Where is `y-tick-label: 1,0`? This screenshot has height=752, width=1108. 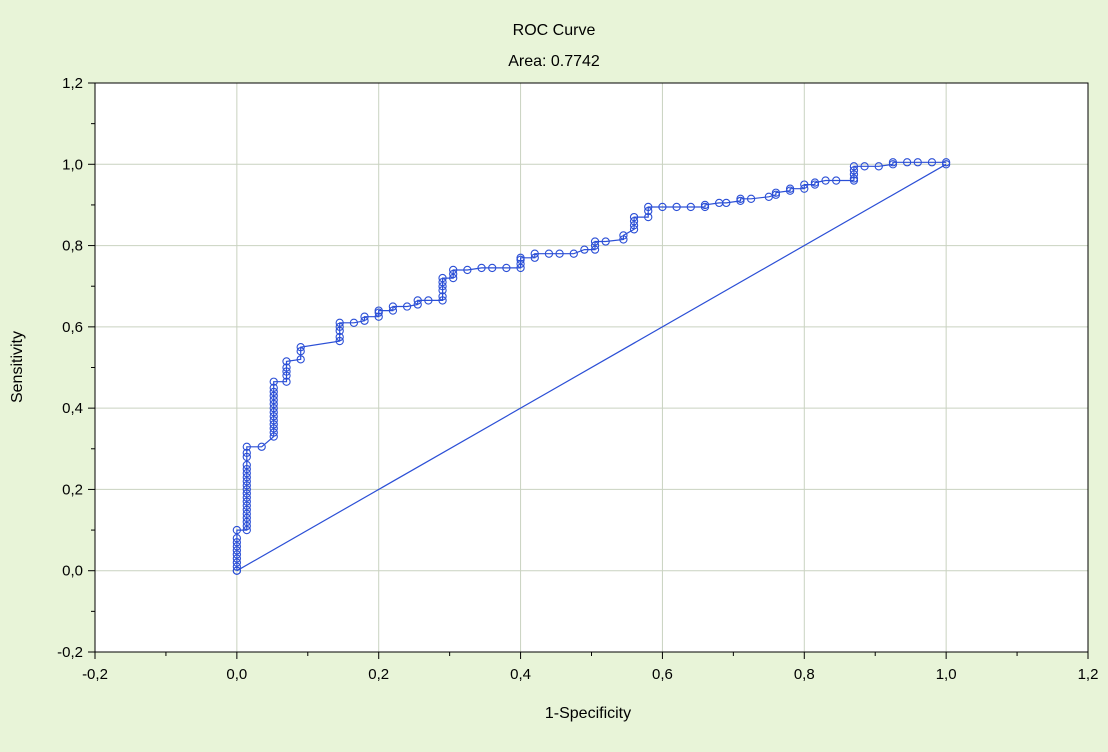
y-tick-label: 1,0 is located at coordinates (72, 164).